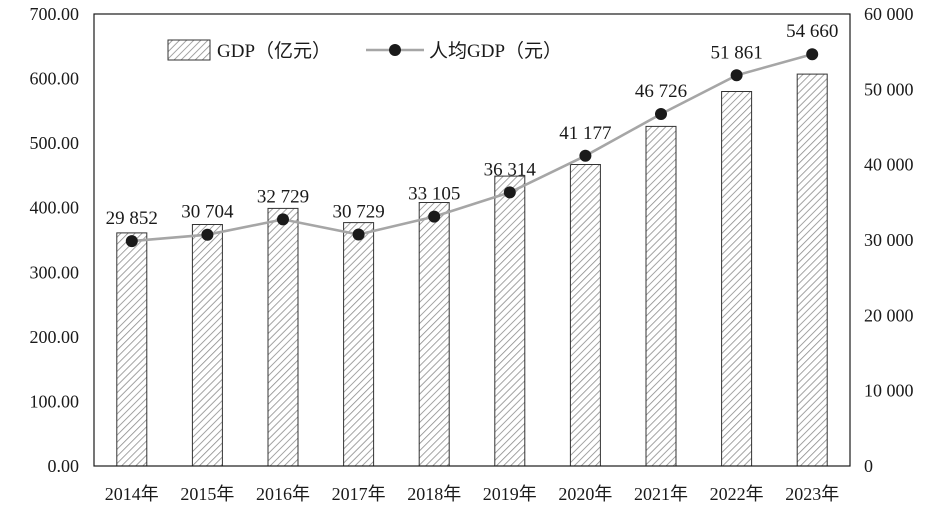  Describe the element at coordinates (283, 494) in the screenshot. I see `x-tick-label: 2016年` at that location.